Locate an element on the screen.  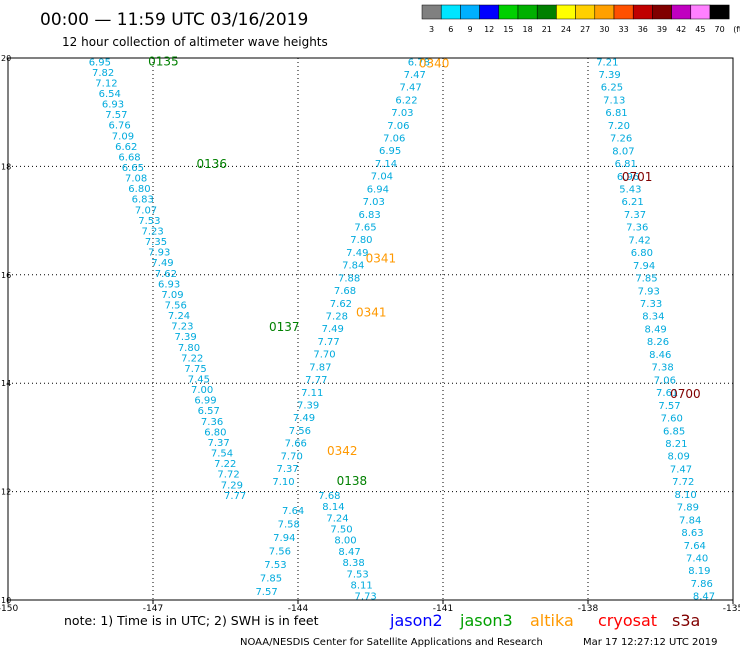
y-tick-label: 10 is located at coordinates (6, 600).